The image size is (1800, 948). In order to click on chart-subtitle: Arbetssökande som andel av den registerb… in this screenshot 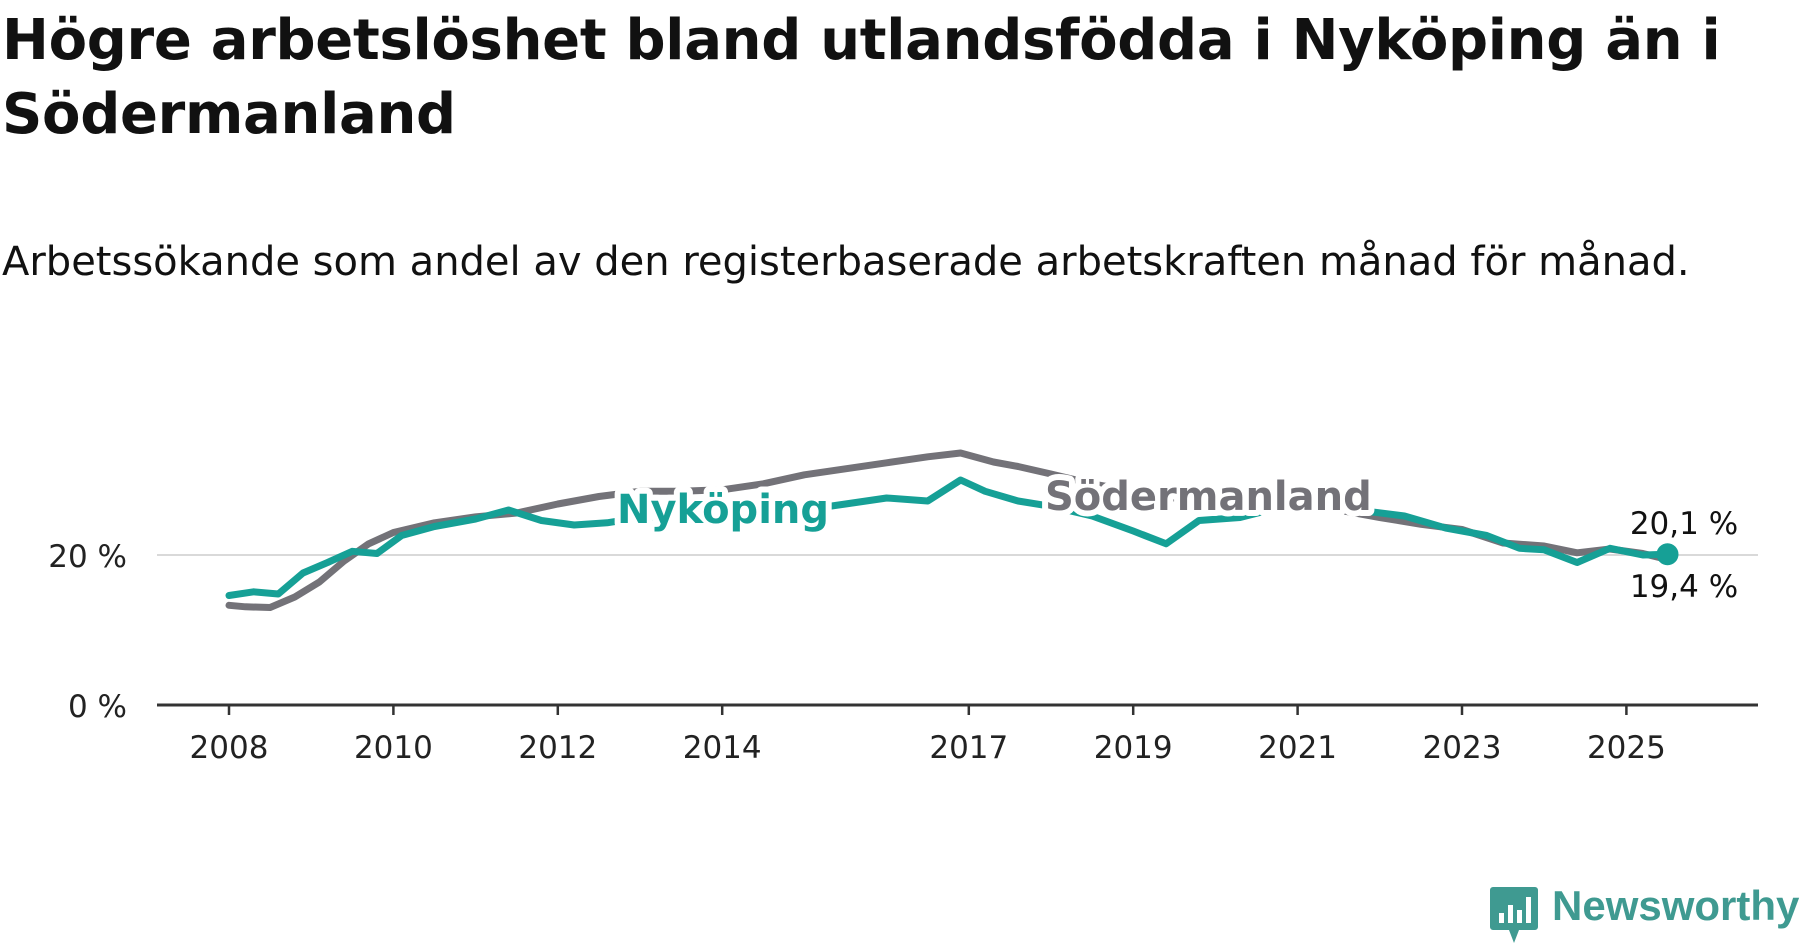, I will do `click(846, 262)`.